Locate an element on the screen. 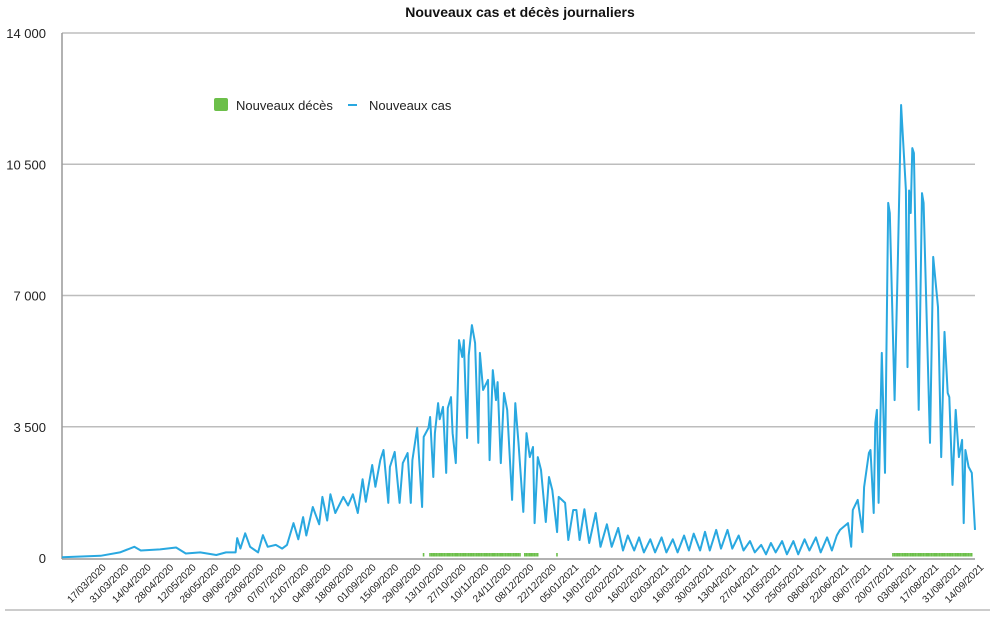 The height and width of the screenshot is (620, 1000). deaths-series is located at coordinates (697, 555).